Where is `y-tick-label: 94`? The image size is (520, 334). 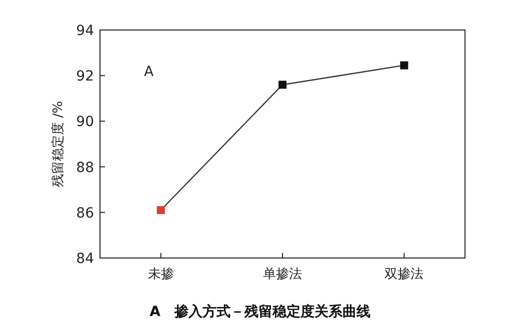
y-tick-label: 94 is located at coordinates (85, 31).